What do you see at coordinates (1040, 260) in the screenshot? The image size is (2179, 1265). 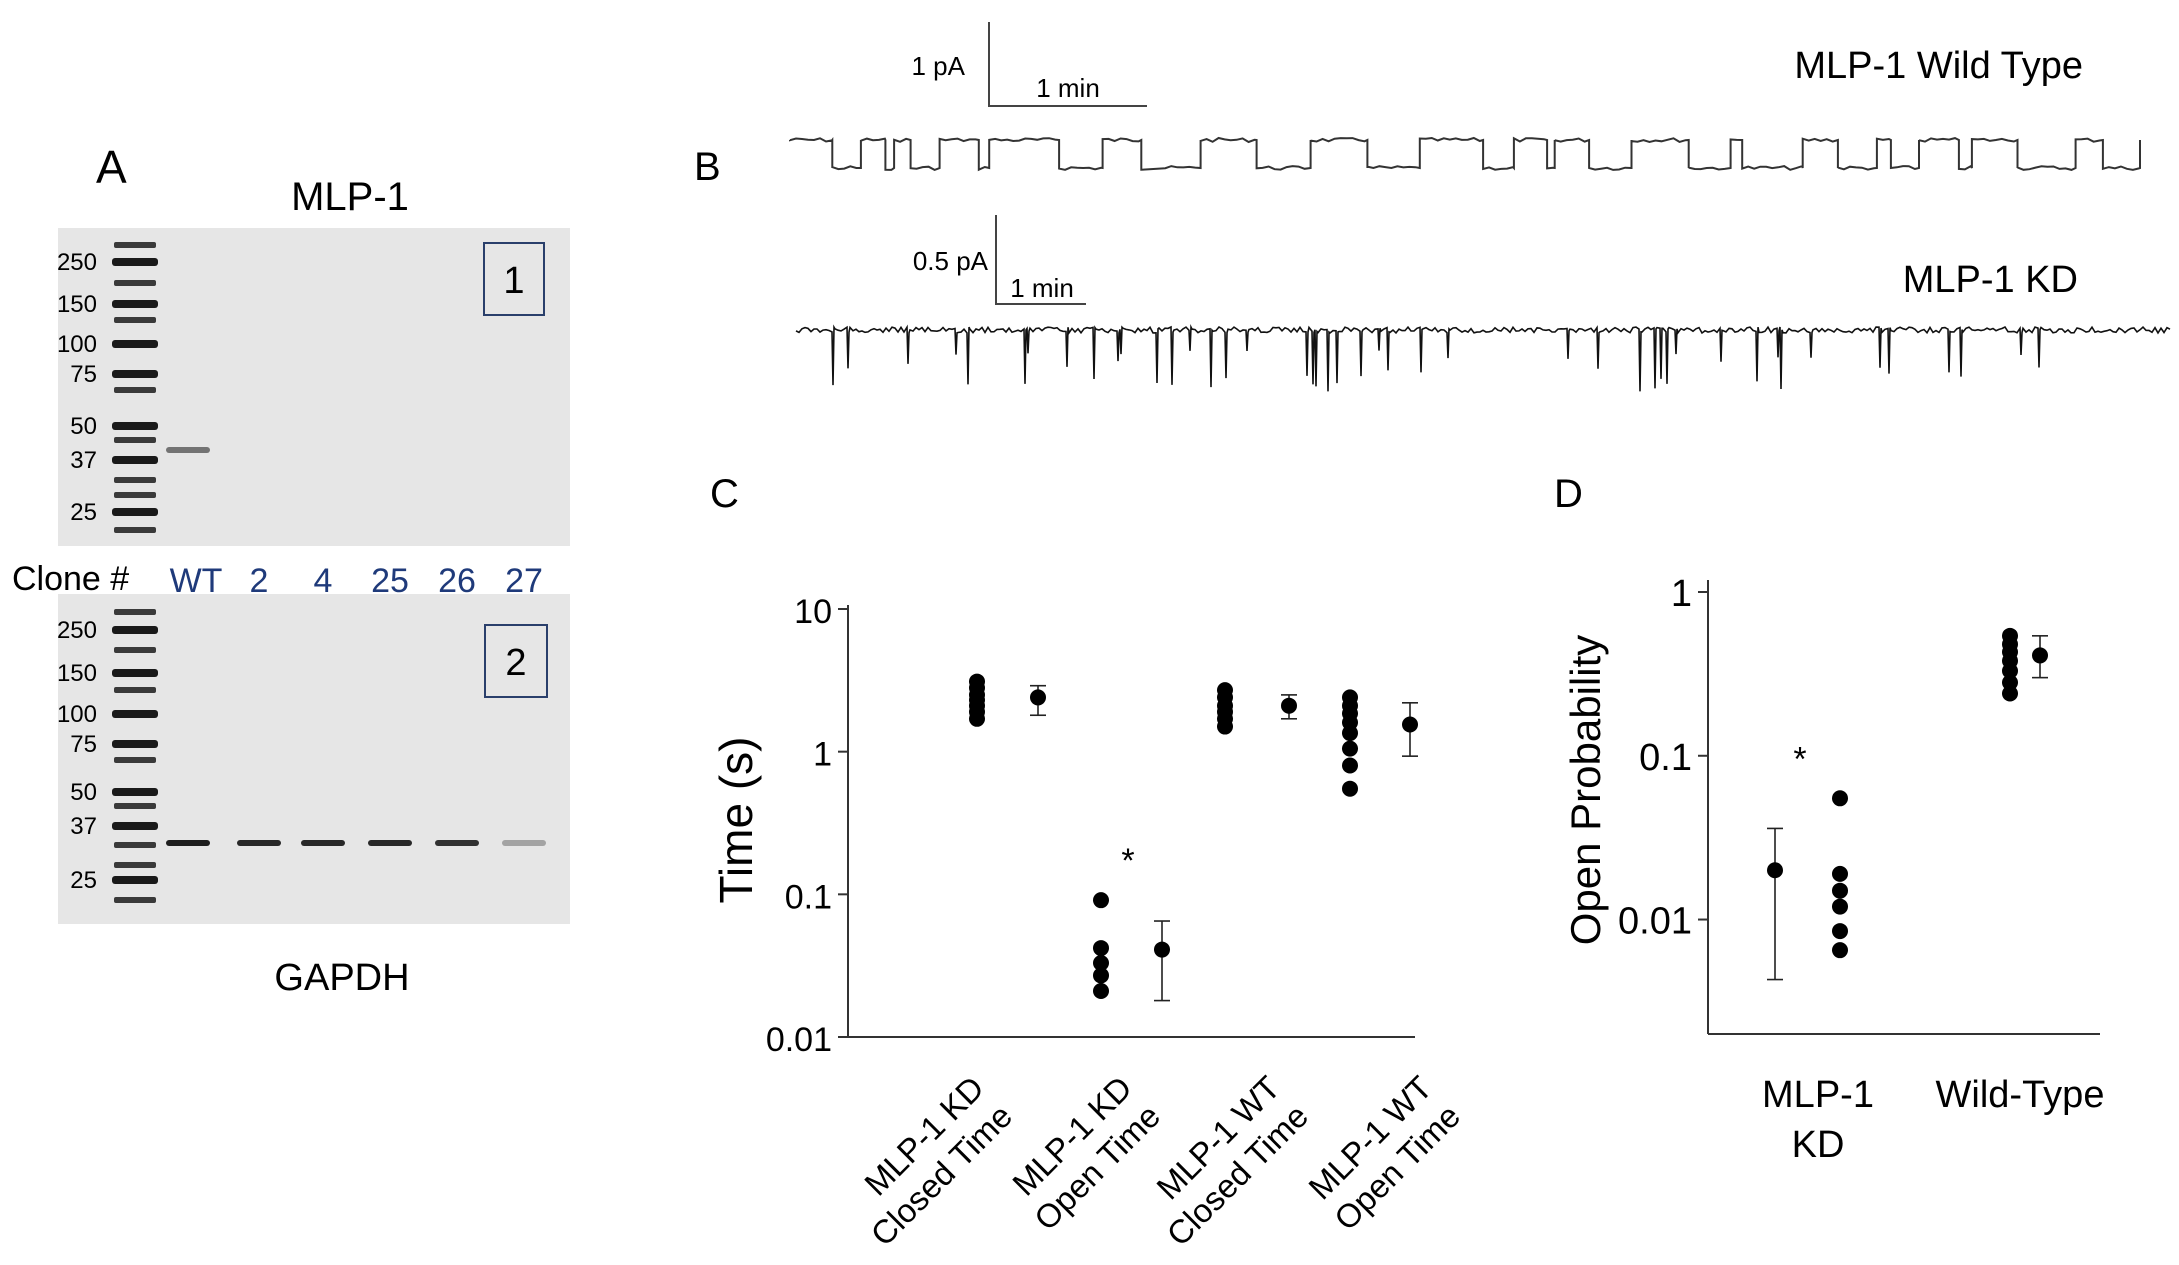 I see `kd-scale-bar` at bounding box center [1040, 260].